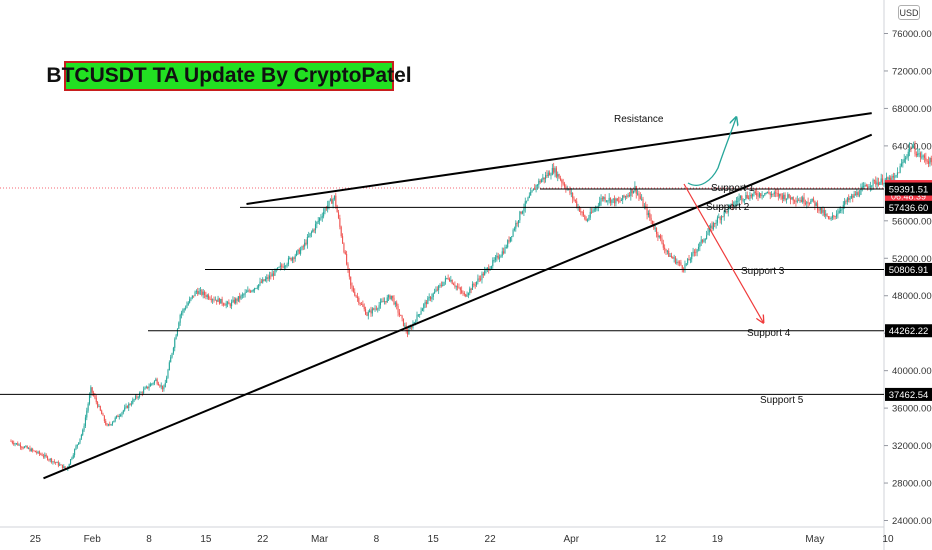 The image size is (932, 550). Describe the element at coordinates (912, 259) in the screenshot. I see `price-tick-label: 52000.00` at that location.